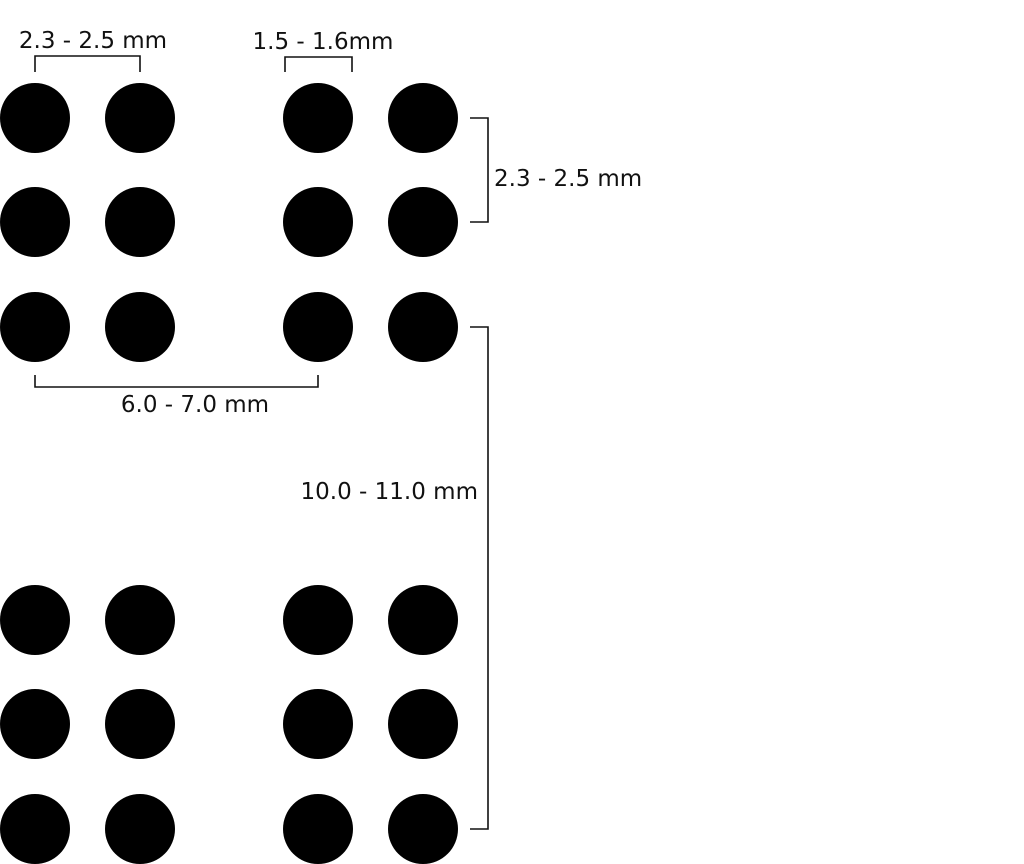 This screenshot has height=864, width=1024. Describe the element at coordinates (176, 381) in the screenshot. I see `bracket-cell-spacing` at that location.